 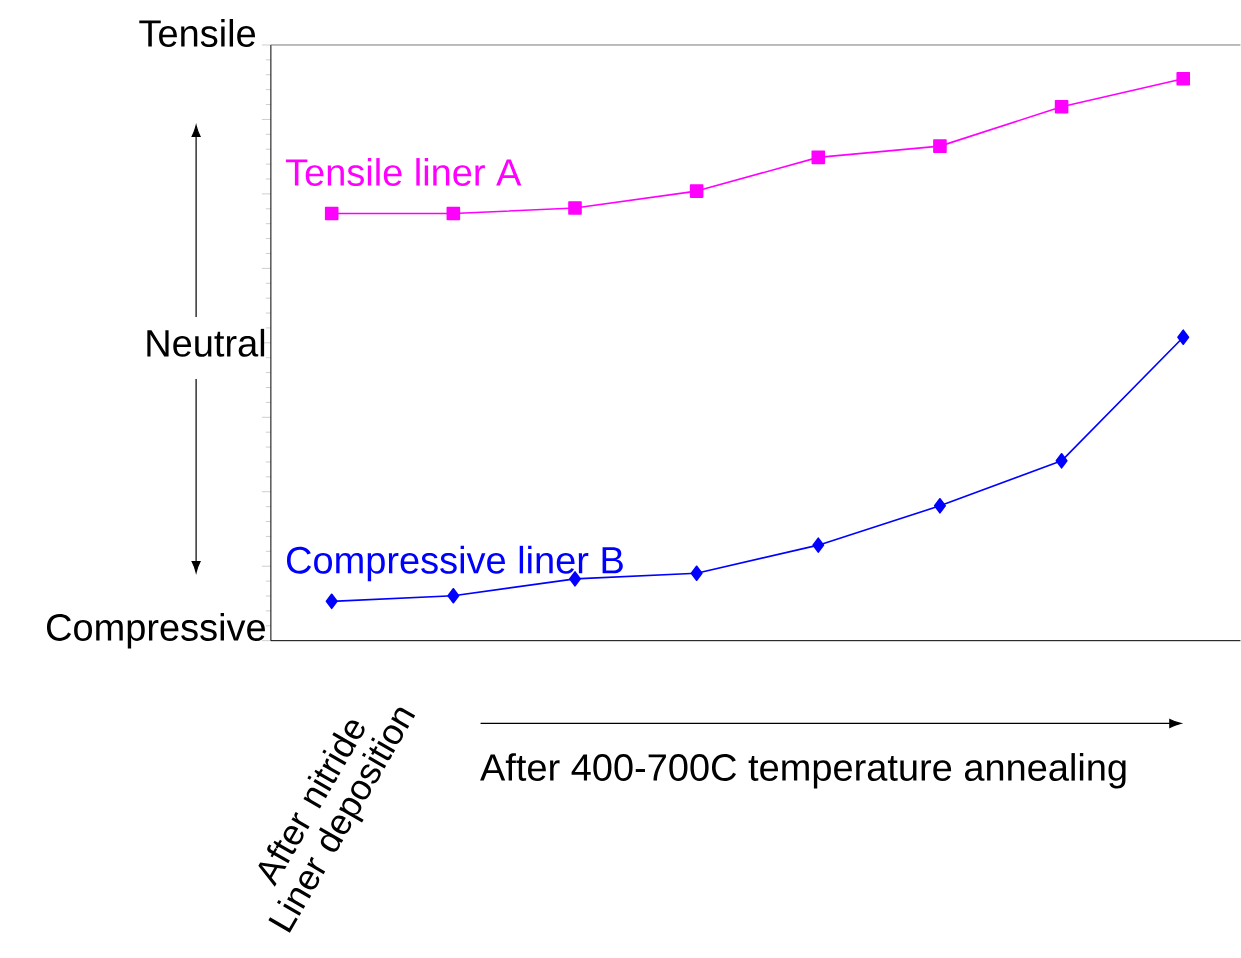 I want to click on series-label: Compressive liner B, so click(x=455, y=563).